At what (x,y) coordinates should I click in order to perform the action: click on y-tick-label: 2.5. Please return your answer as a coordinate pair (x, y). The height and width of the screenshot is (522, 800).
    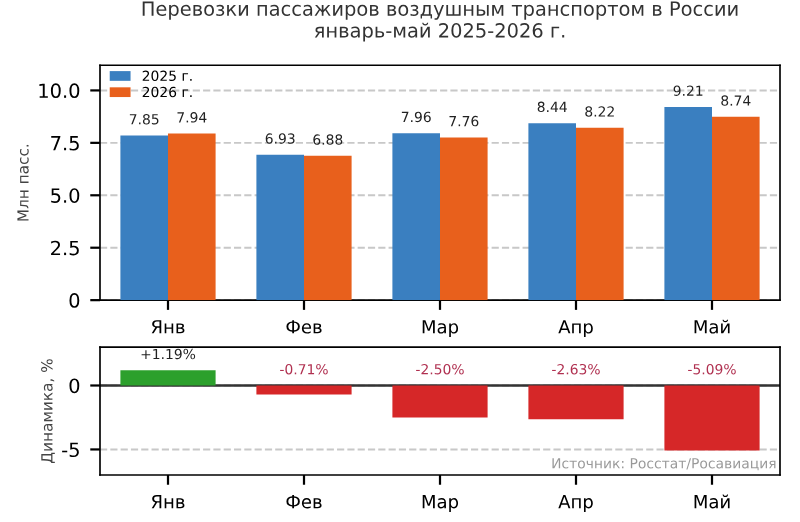
    Looking at the image, I should click on (65, 248).